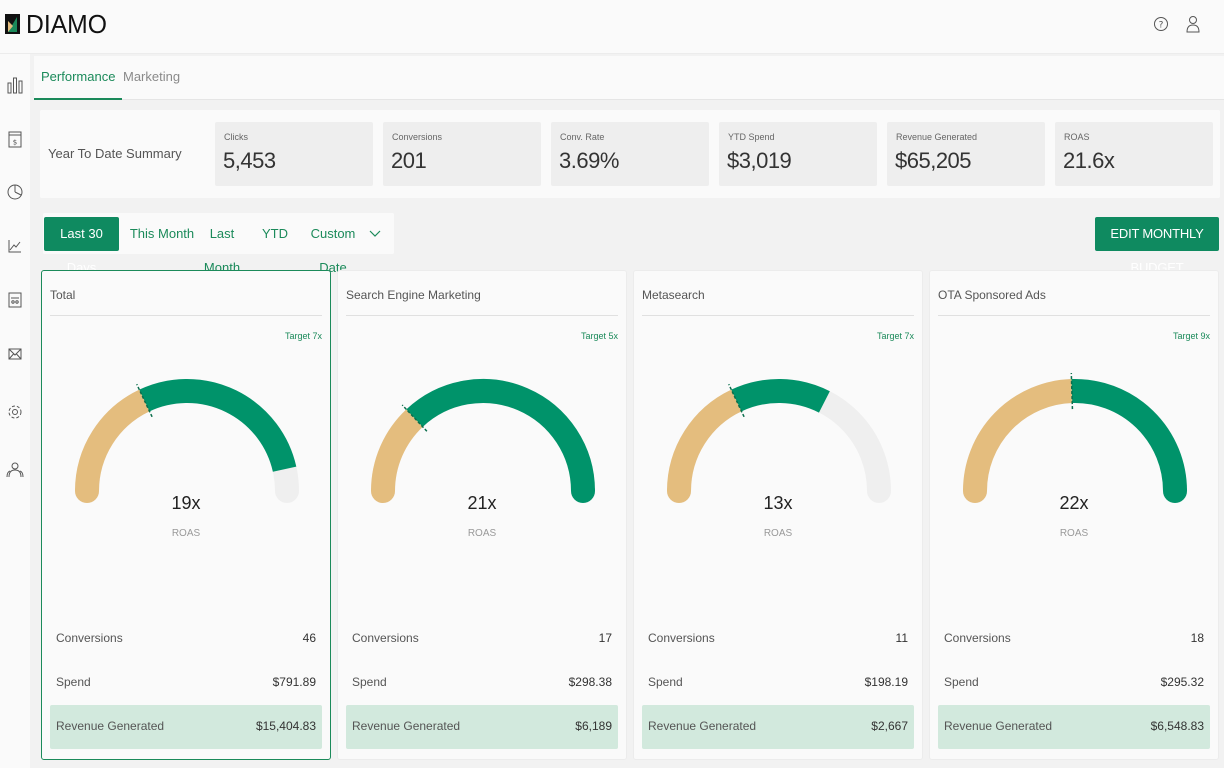 This screenshot has height=768, width=1224. Describe the element at coordinates (236, 137) in the screenshot. I see `stat-label: Clicks` at that location.